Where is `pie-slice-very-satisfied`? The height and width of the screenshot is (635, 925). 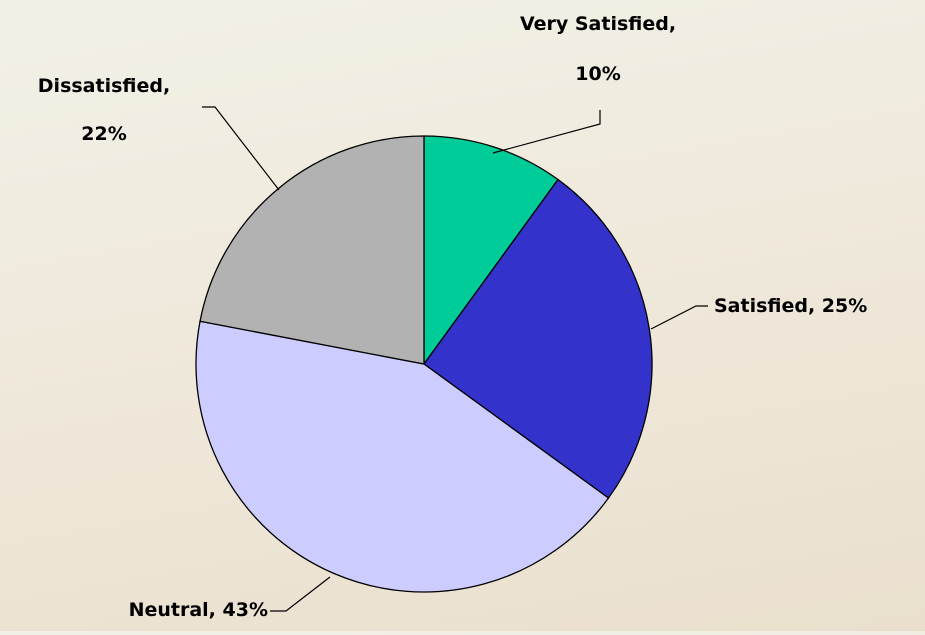
pie-slice-very-satisfied is located at coordinates (491, 251).